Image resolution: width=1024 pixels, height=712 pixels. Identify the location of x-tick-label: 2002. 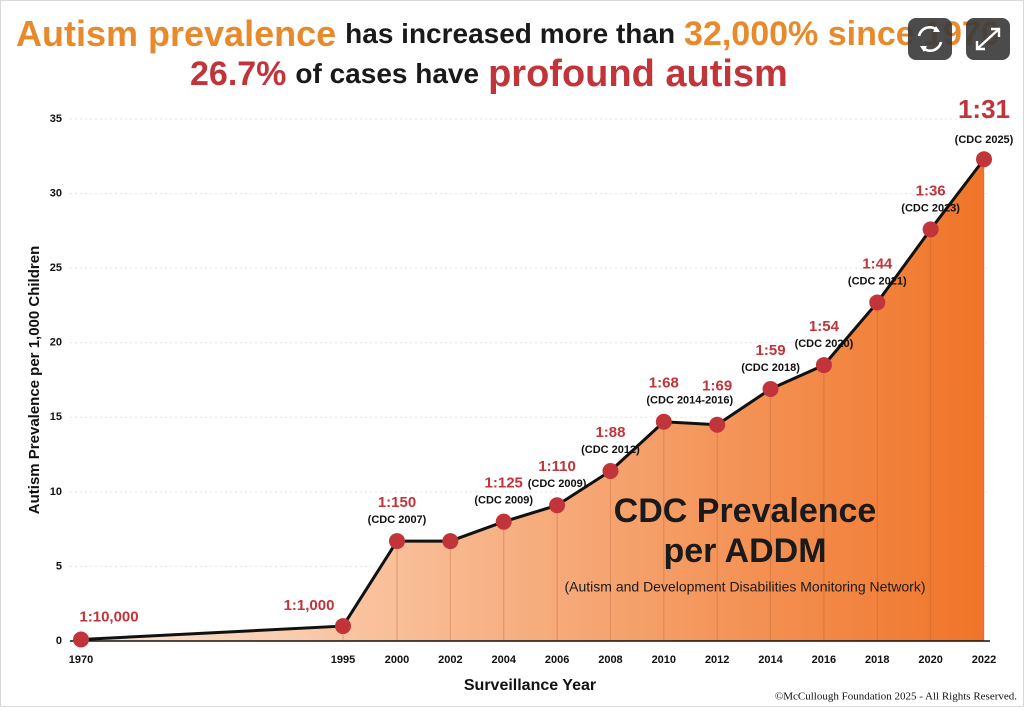
(450, 660).